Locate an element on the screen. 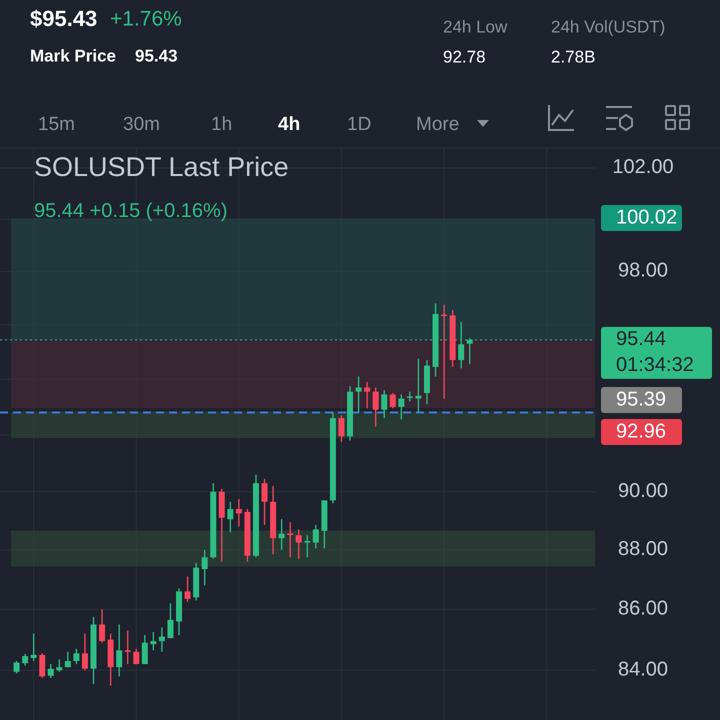  y-tick-label: 98.00 is located at coordinates (643, 271).